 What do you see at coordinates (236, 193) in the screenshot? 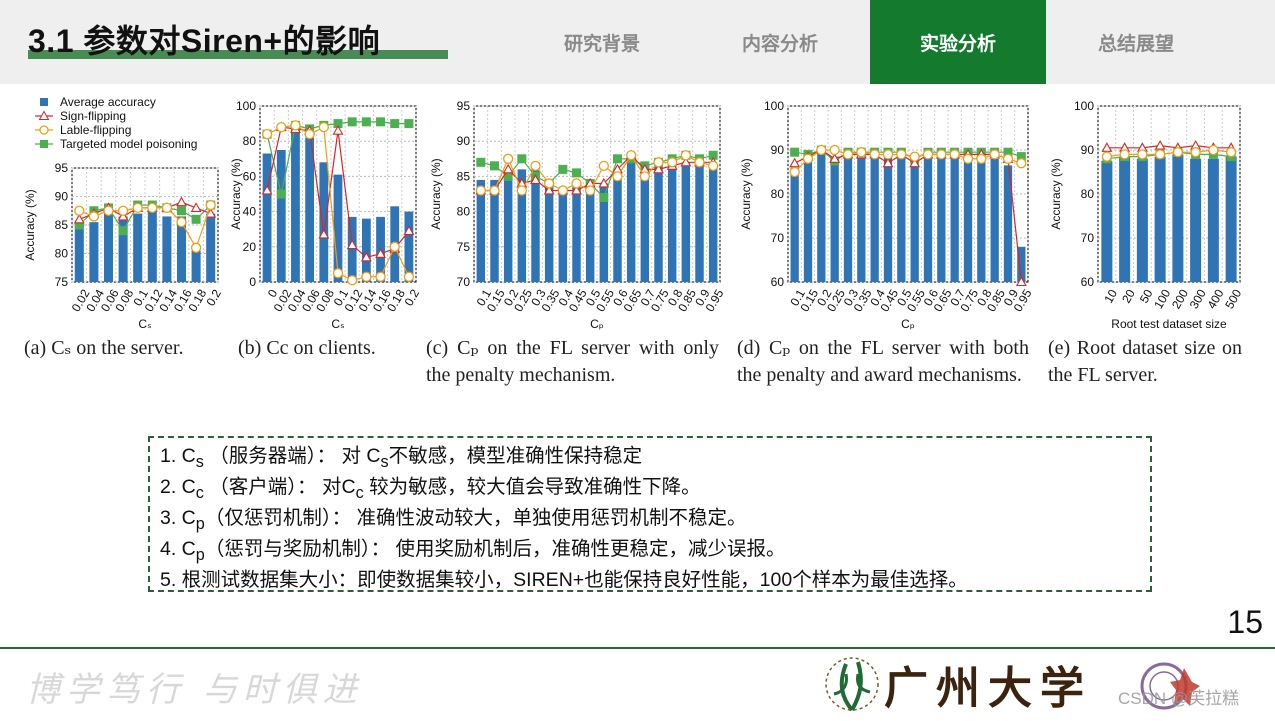
I see `y-axis-label: Accuracy (%)` at bounding box center [236, 193].